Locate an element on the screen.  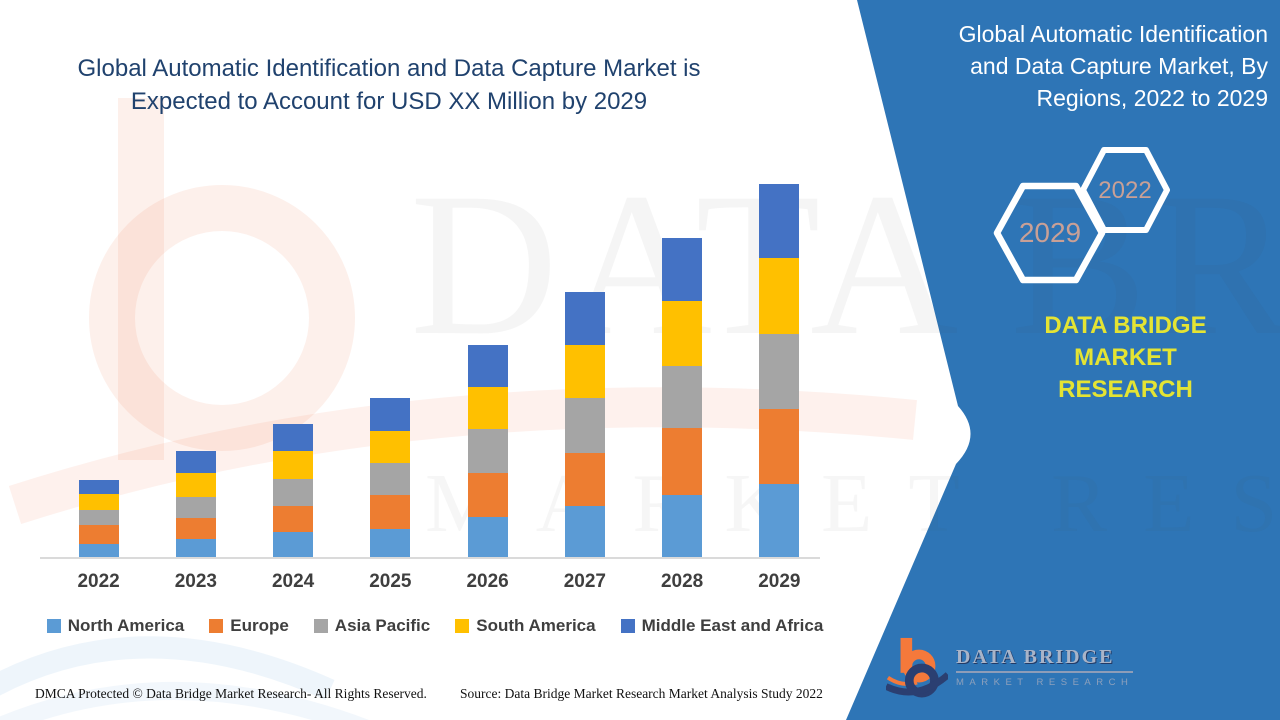
legend-item-europe: Europe is located at coordinates (249, 626).